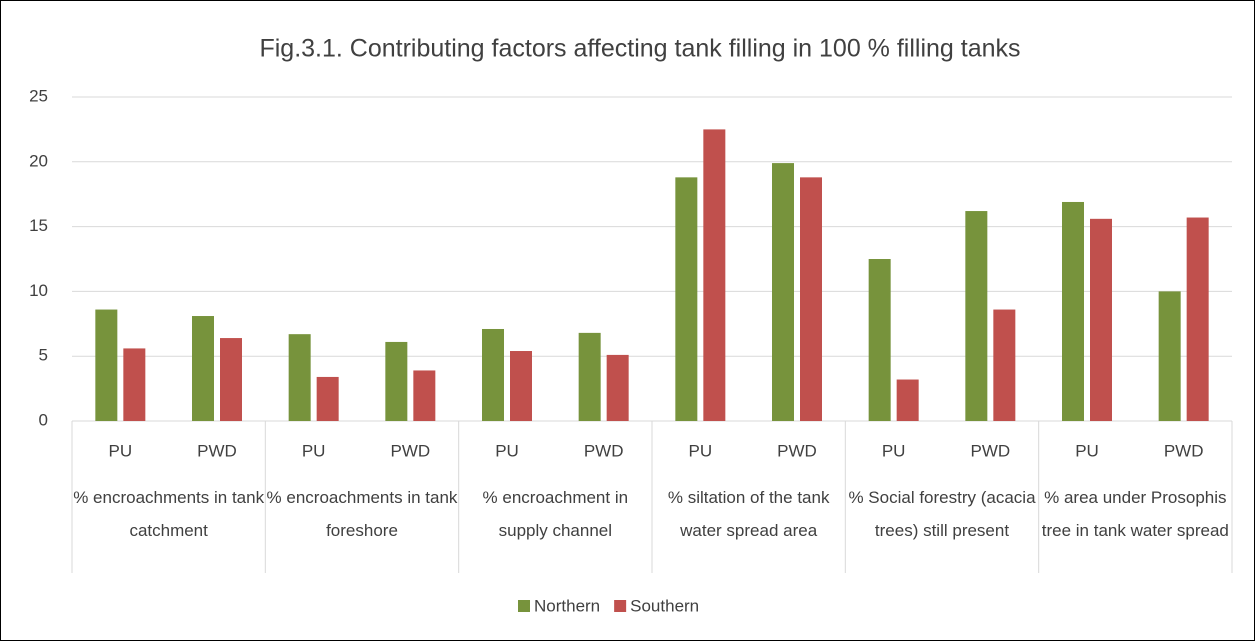  Describe the element at coordinates (43, 419) in the screenshot. I see `y-tick-label: 0` at that location.